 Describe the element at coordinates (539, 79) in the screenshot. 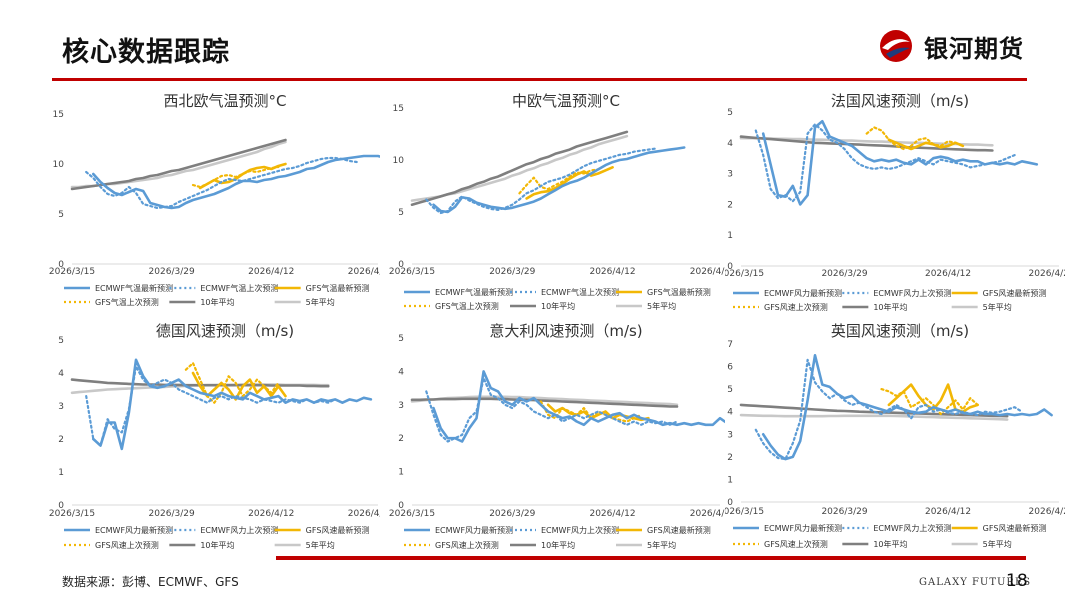

I see `header-rule` at that location.